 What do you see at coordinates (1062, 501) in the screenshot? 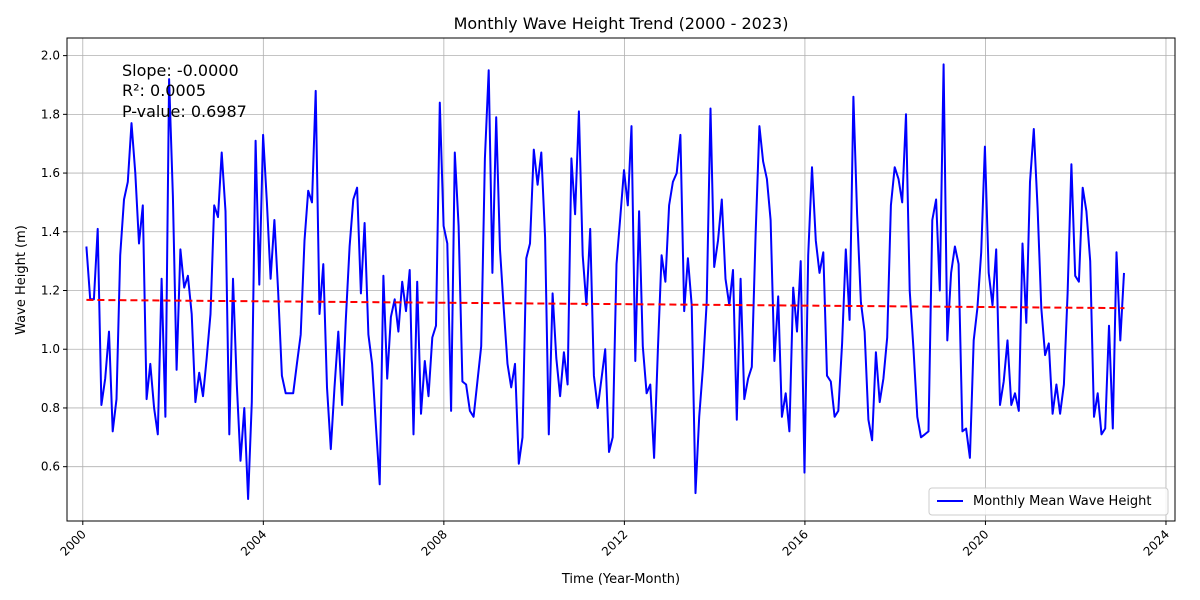
I see `legend-label: Monthly Mean Wave Height` at bounding box center [1062, 501].